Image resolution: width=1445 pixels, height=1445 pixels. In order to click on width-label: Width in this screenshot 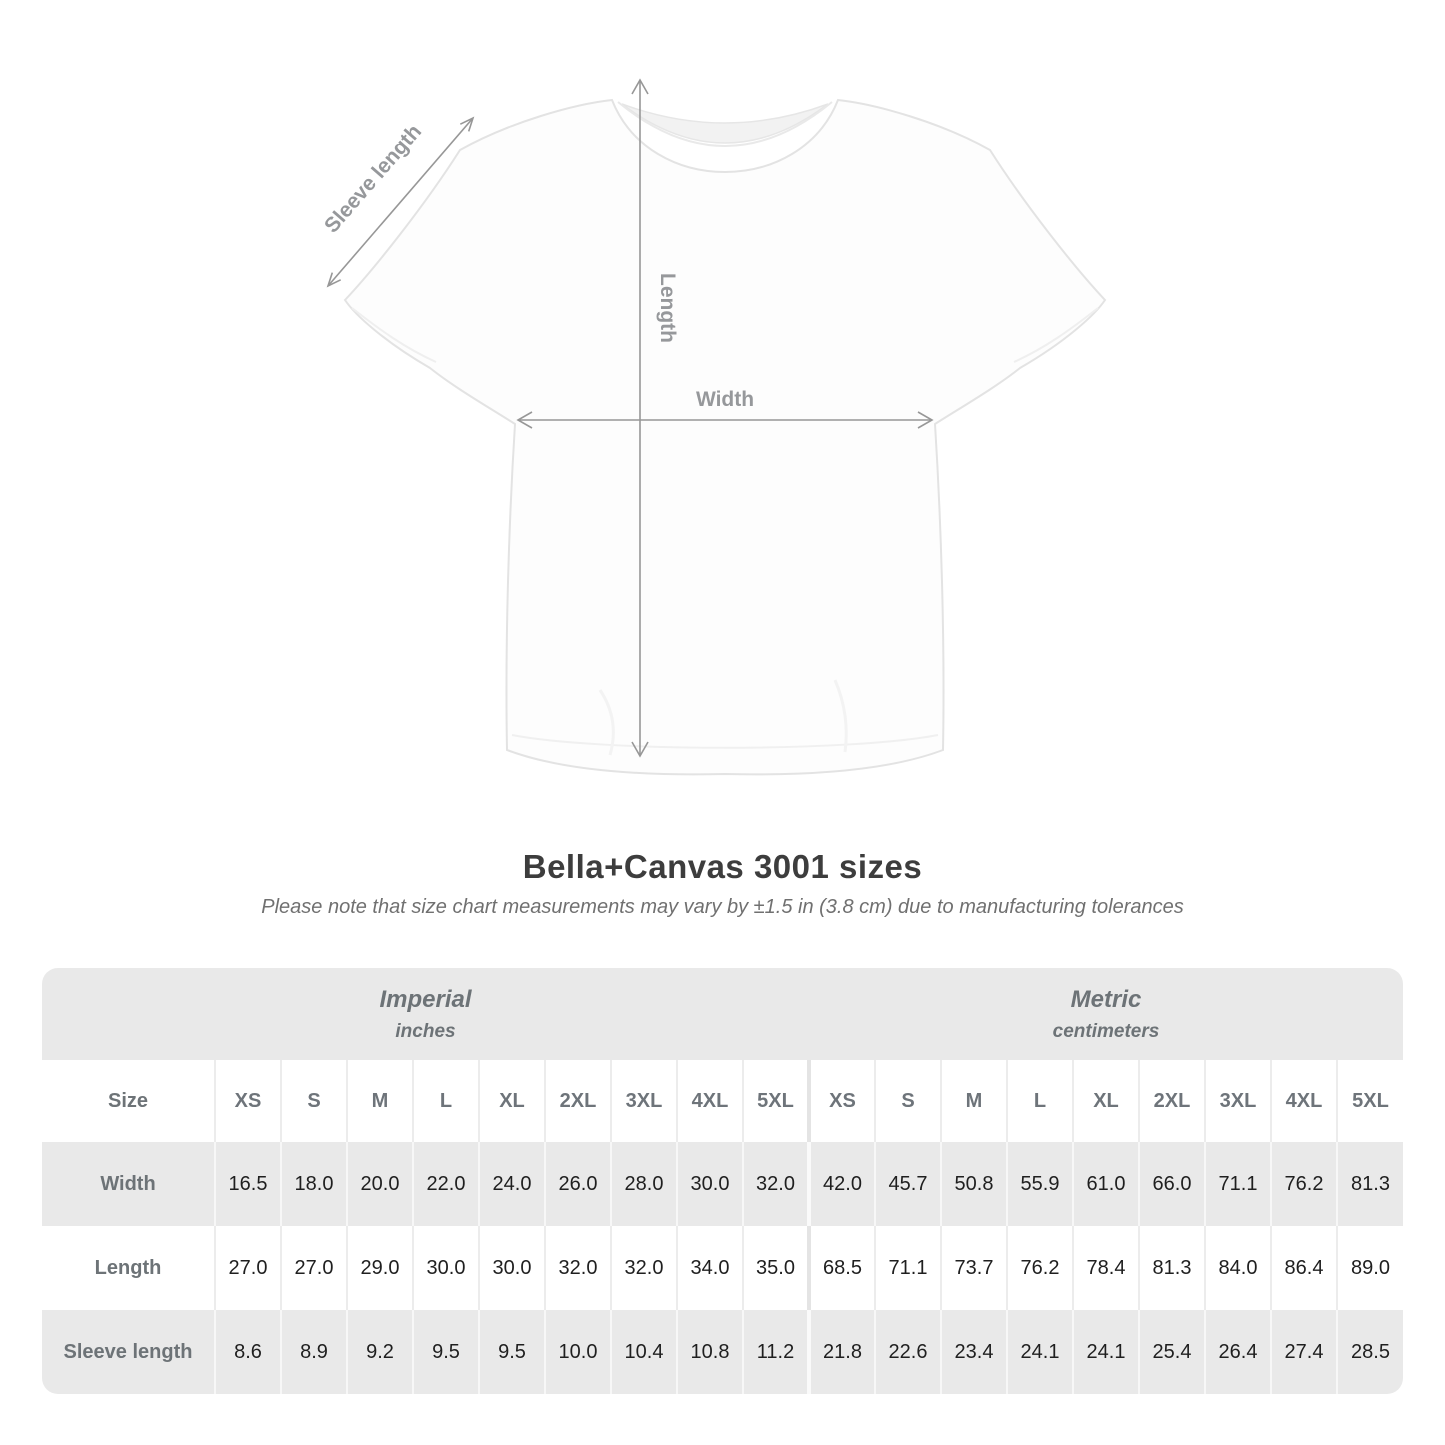, I will do `click(725, 399)`.